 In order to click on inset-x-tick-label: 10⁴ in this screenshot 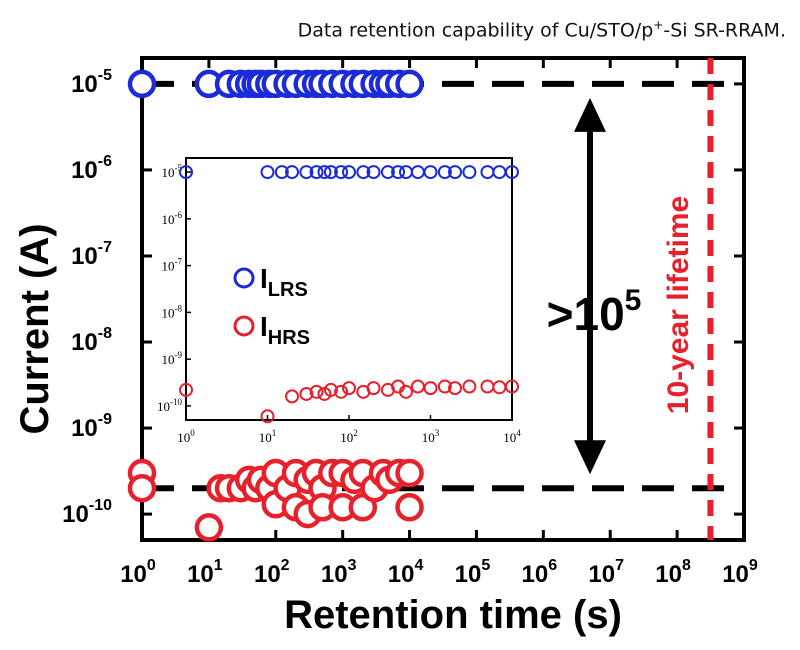, I will do `click(512, 436)`.